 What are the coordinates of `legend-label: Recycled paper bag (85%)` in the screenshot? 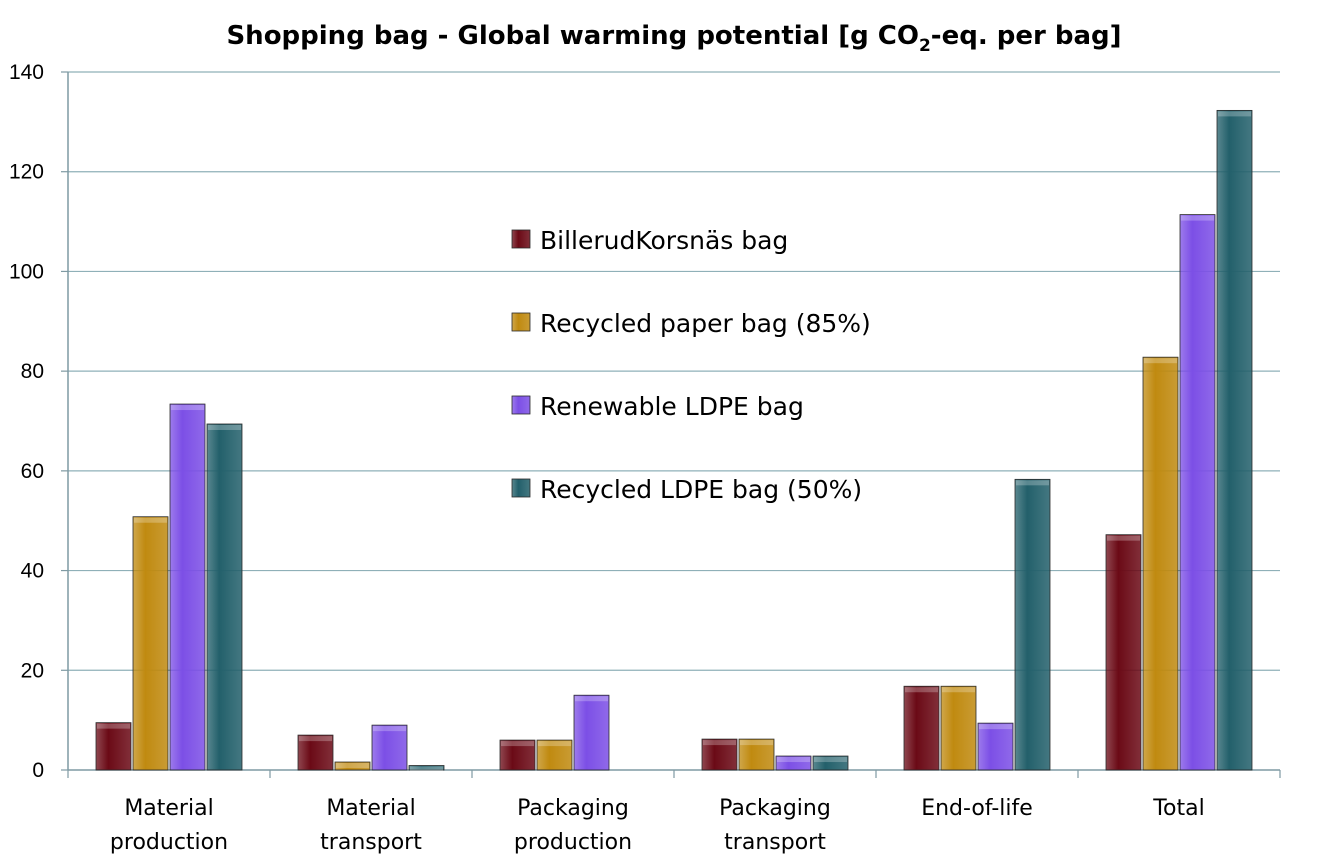 It's located at (705, 323).